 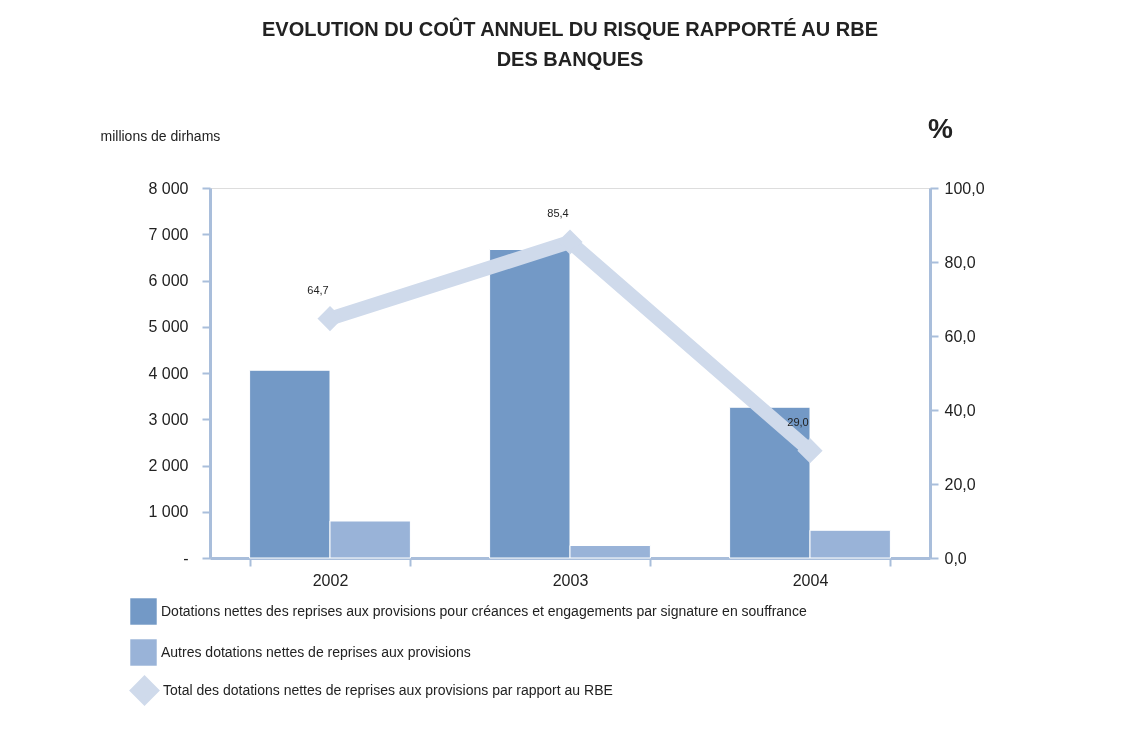 What do you see at coordinates (570, 59) in the screenshot?
I see `text: DES BANQUES` at bounding box center [570, 59].